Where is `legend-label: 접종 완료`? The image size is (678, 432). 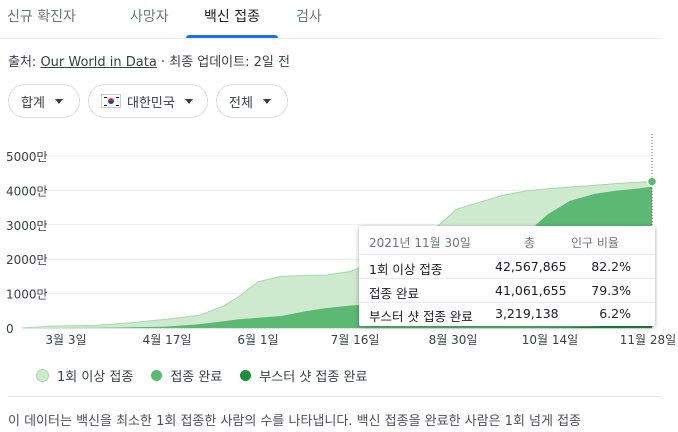 legend-label: 접종 완료 is located at coordinates (196, 377).